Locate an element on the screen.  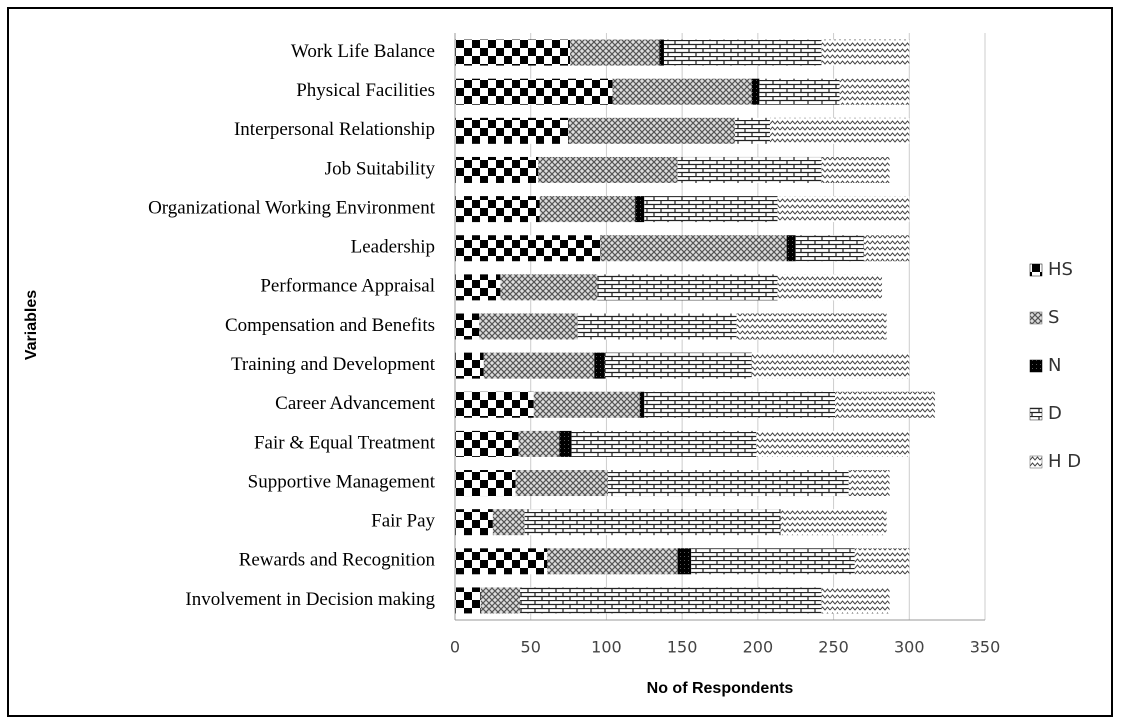
y-tick-label: Work Life Balance is located at coordinates (363, 51).